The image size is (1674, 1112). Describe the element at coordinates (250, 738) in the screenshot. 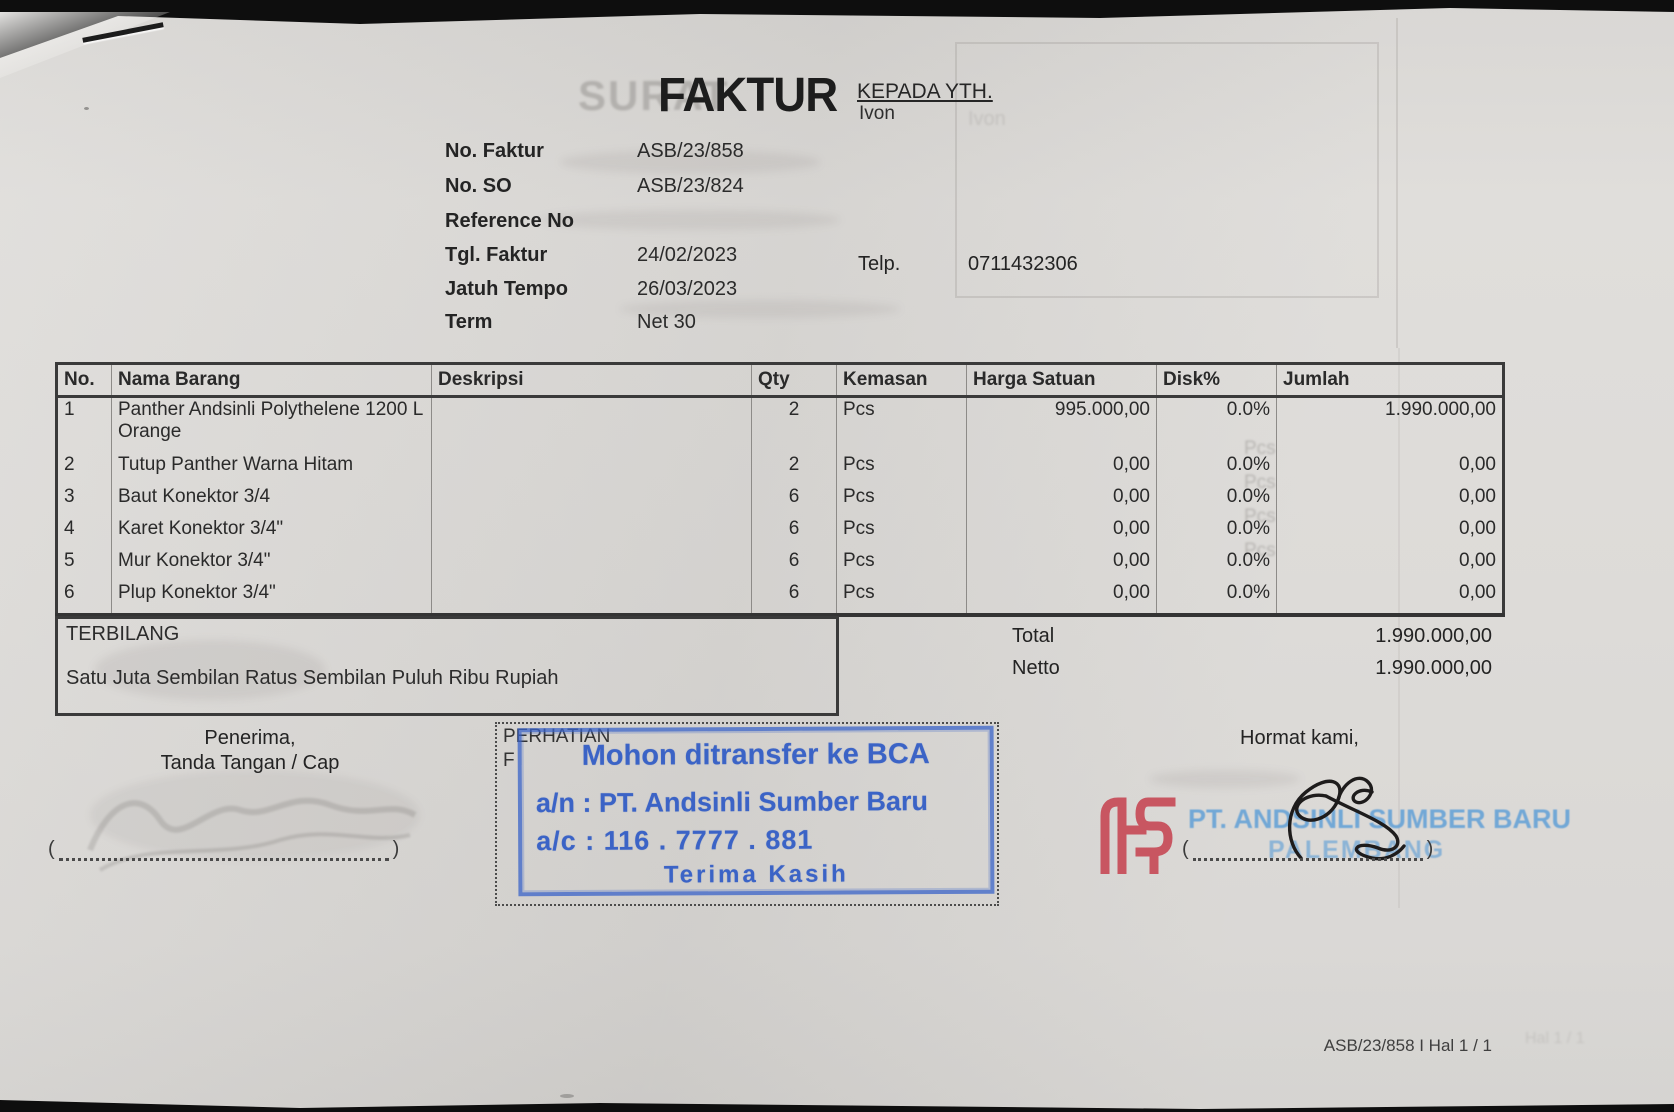

I see `penerima-label: Penerima,` at that location.